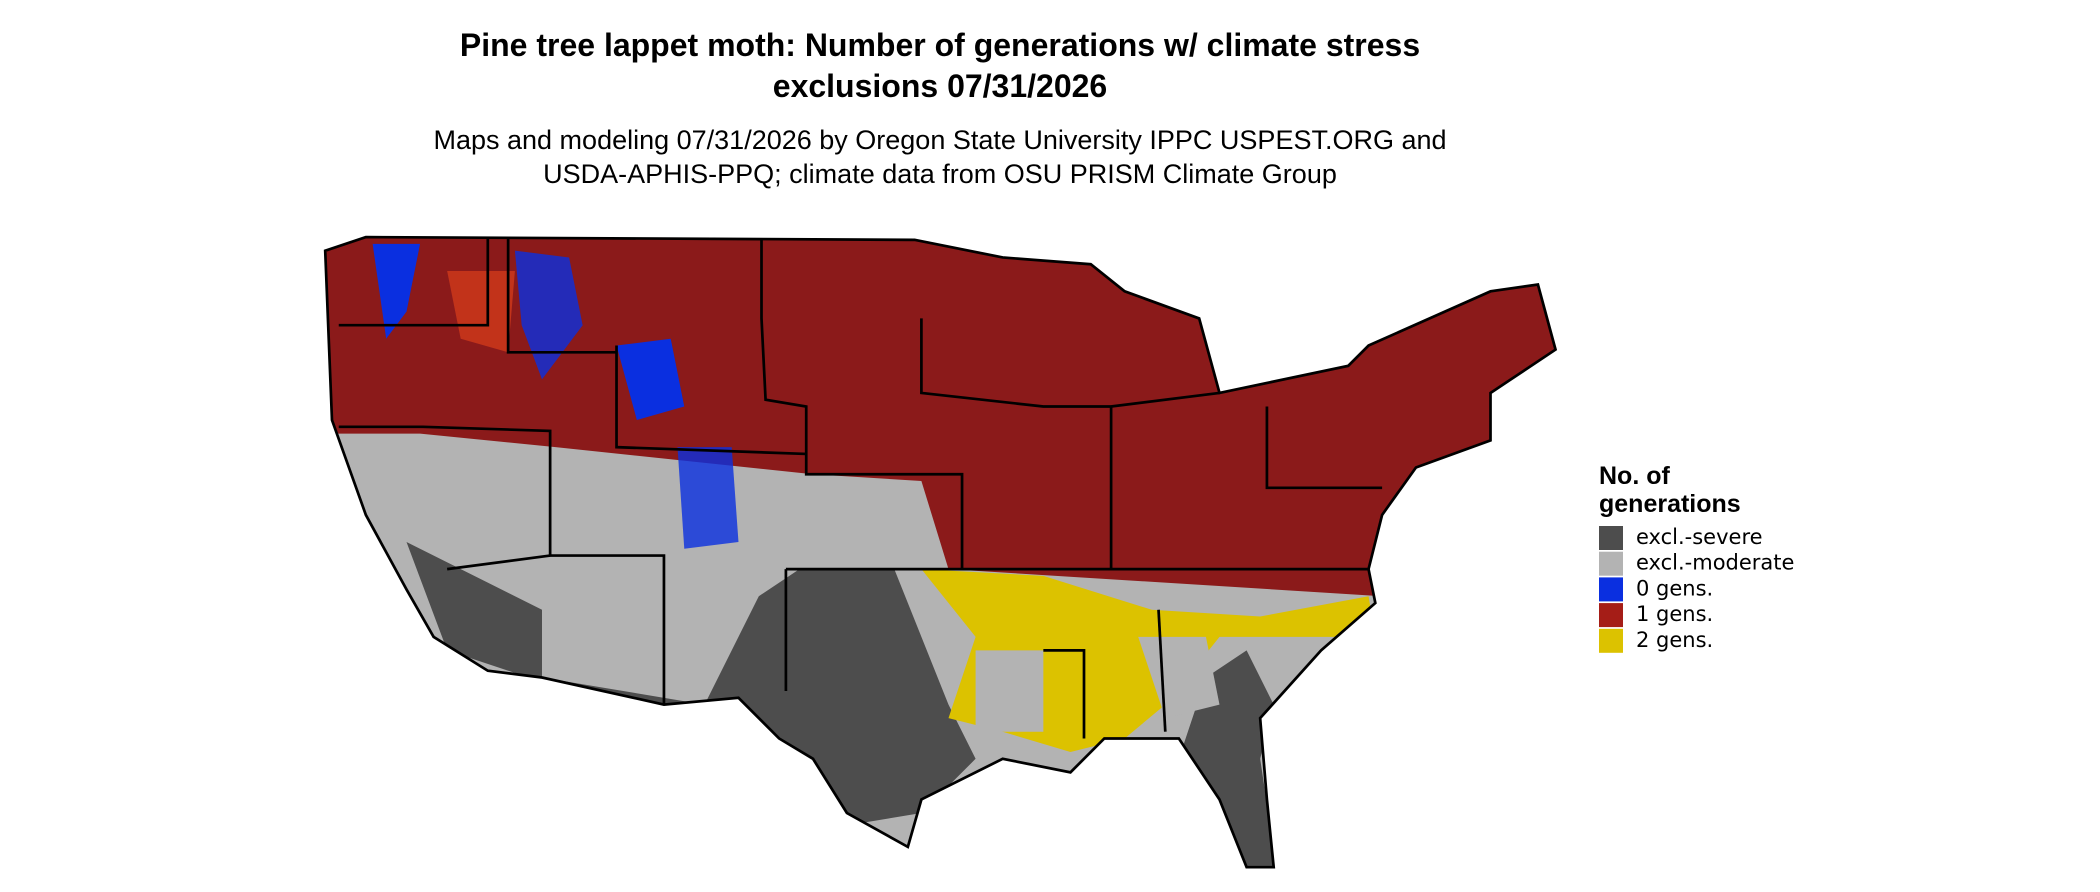 This screenshot has height=892, width=2100. I want to click on legend-title: No. of, so click(1634, 476).